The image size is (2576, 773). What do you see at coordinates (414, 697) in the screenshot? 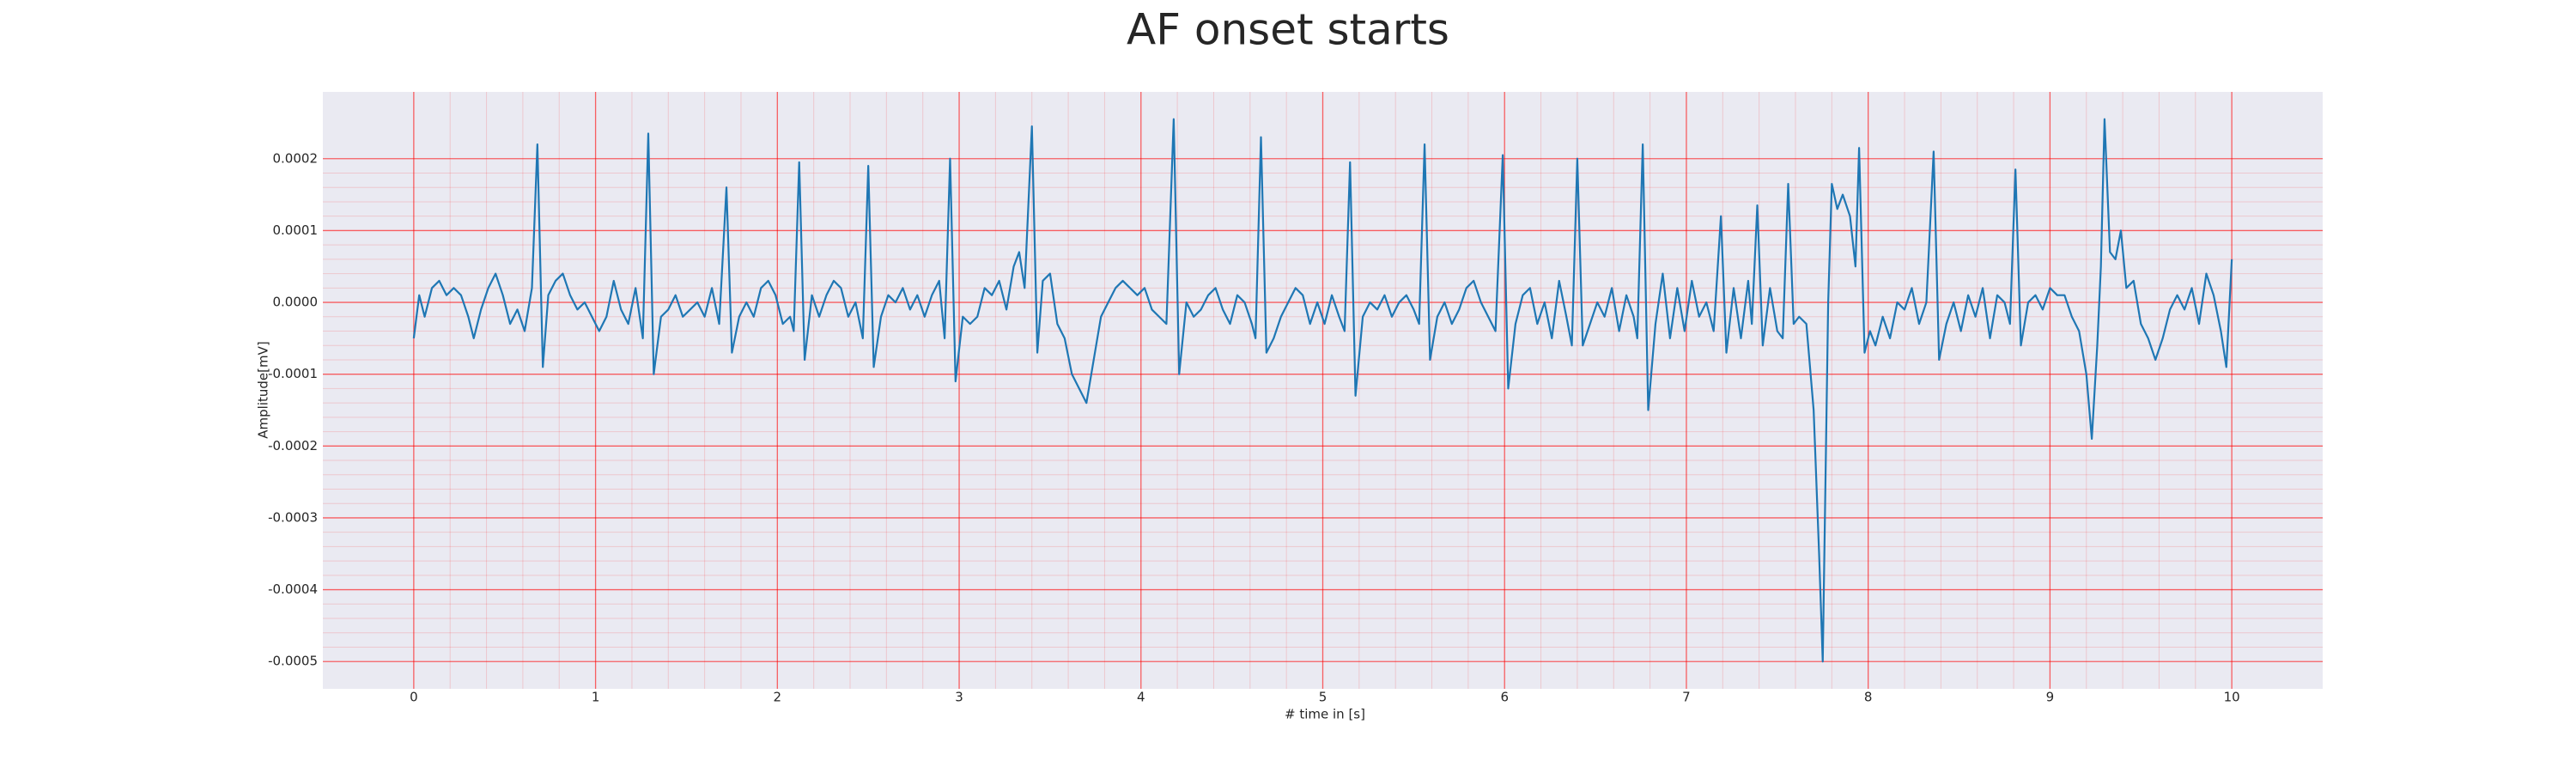
I see `x-tick-label: 0` at bounding box center [414, 697].